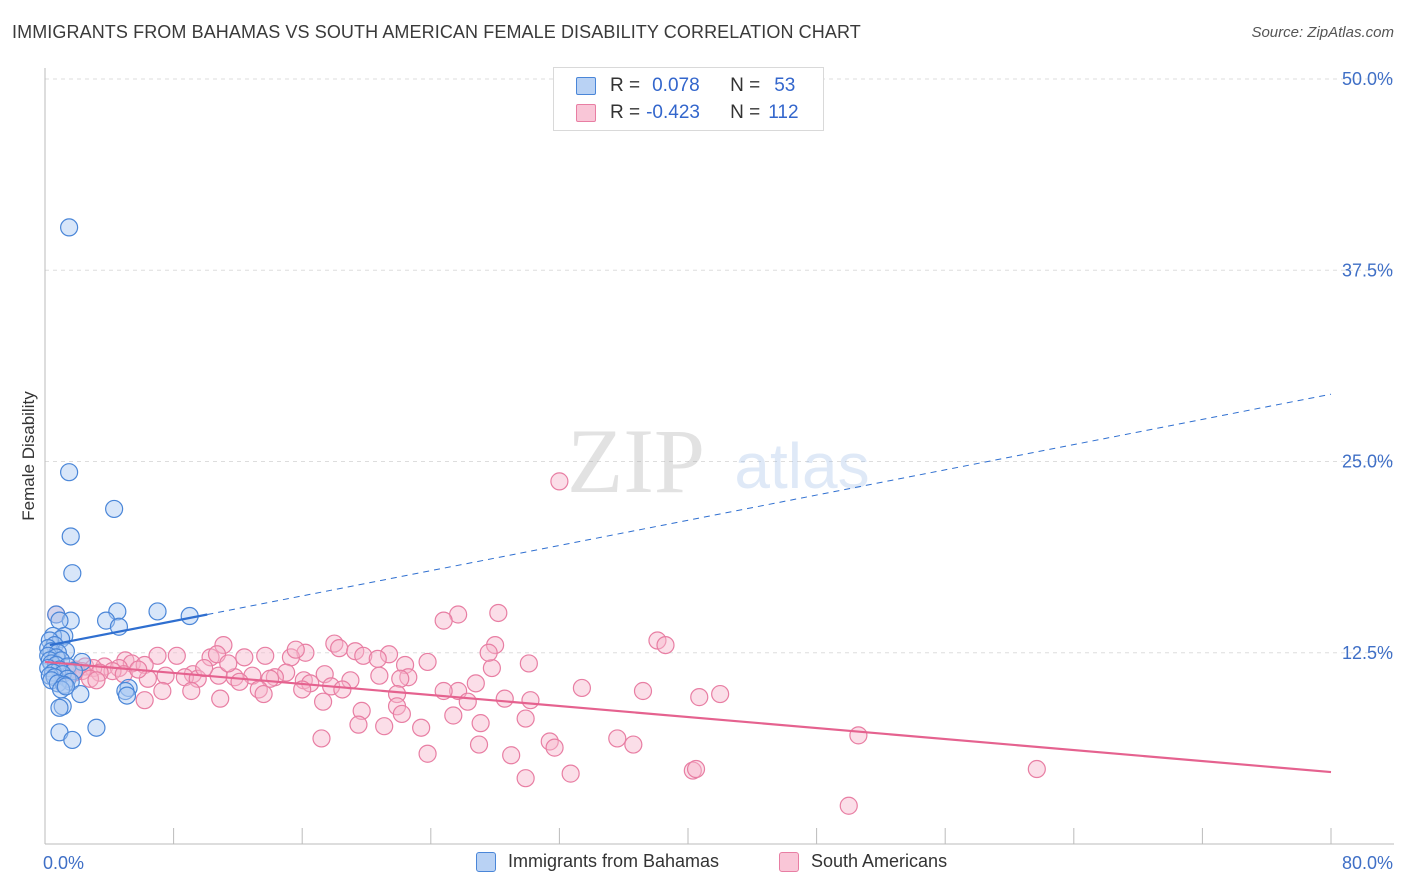 The height and width of the screenshot is (892, 1406). I want to click on bottom-legend-bahamas: Immigrants from Bahamas, so click(597, 861).